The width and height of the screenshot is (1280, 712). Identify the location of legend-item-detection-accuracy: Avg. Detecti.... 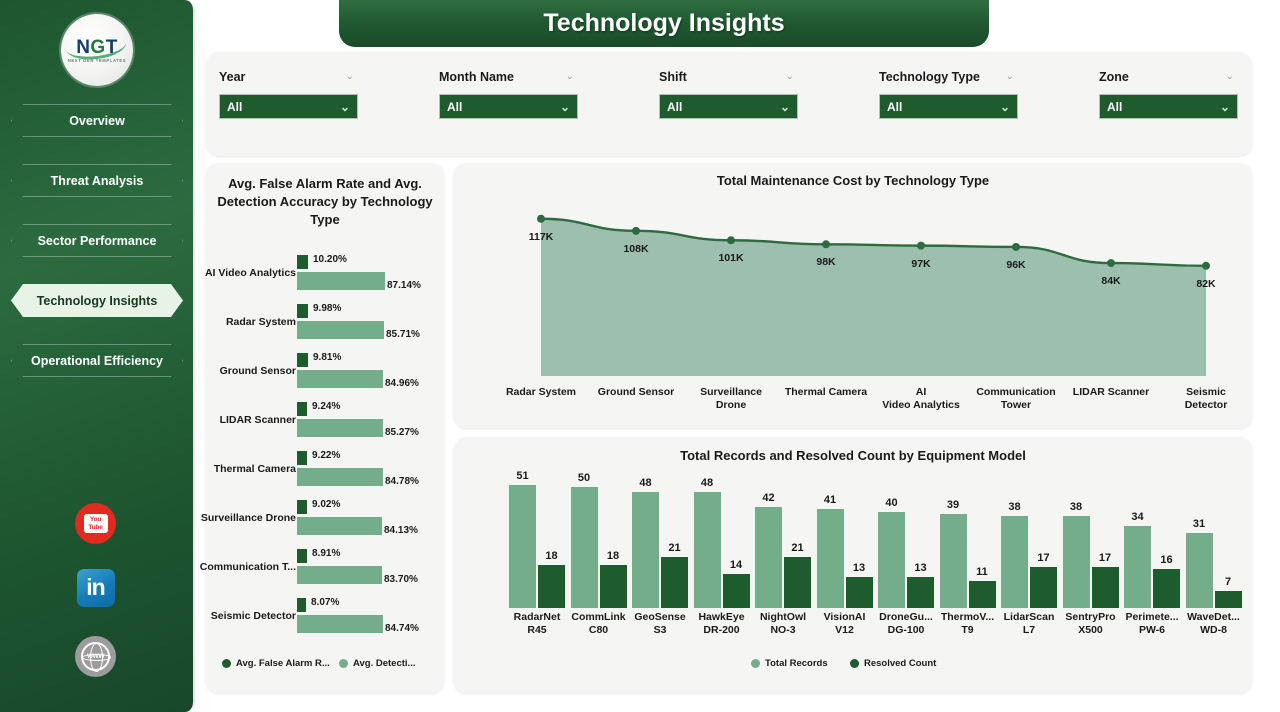
(377, 663).